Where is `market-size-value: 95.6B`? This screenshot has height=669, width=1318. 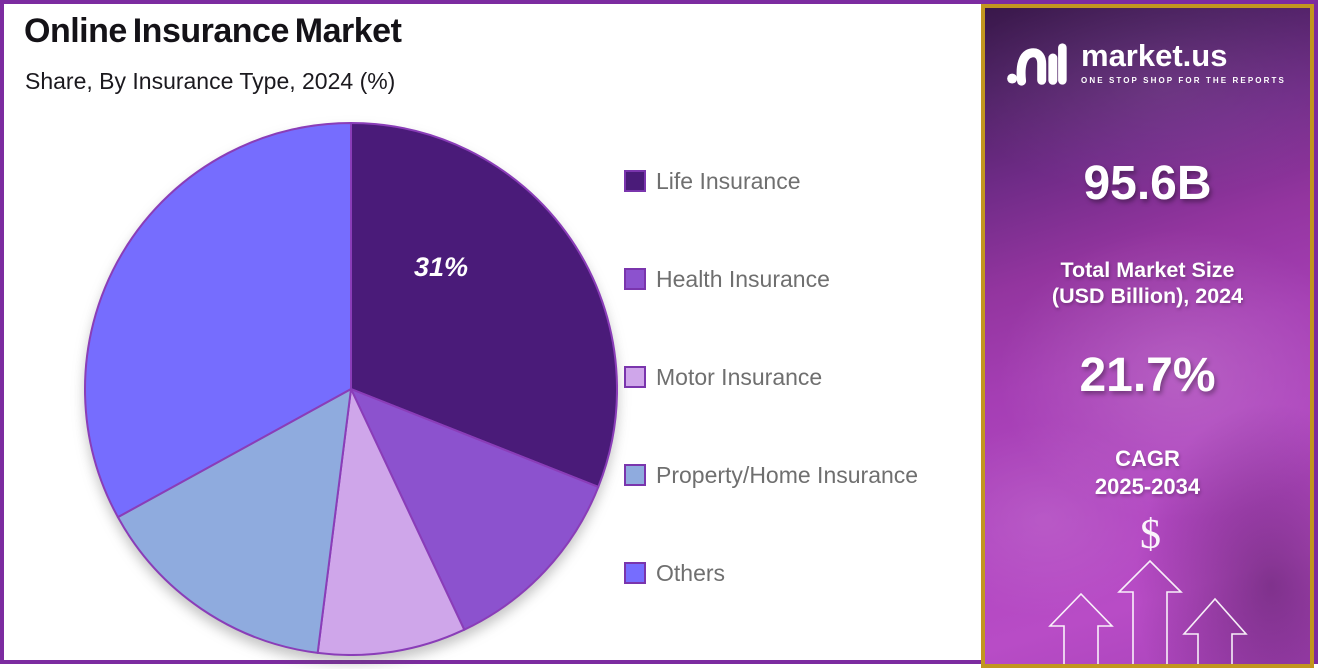
market-size-value: 95.6B is located at coordinates (1147, 183).